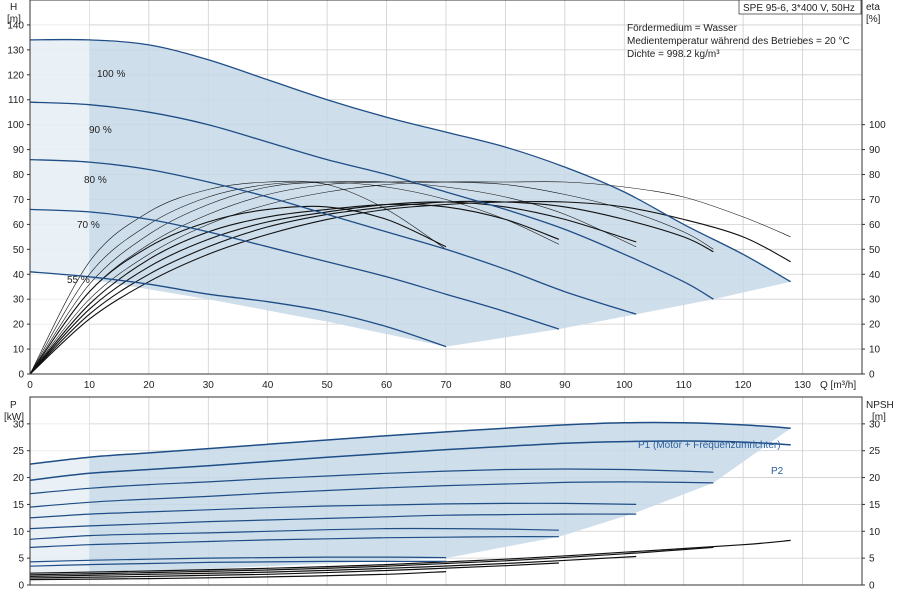 The image size is (900, 605). Describe the element at coordinates (19, 505) in the screenshot. I see `bottom-y-tick-label: 15` at that location.